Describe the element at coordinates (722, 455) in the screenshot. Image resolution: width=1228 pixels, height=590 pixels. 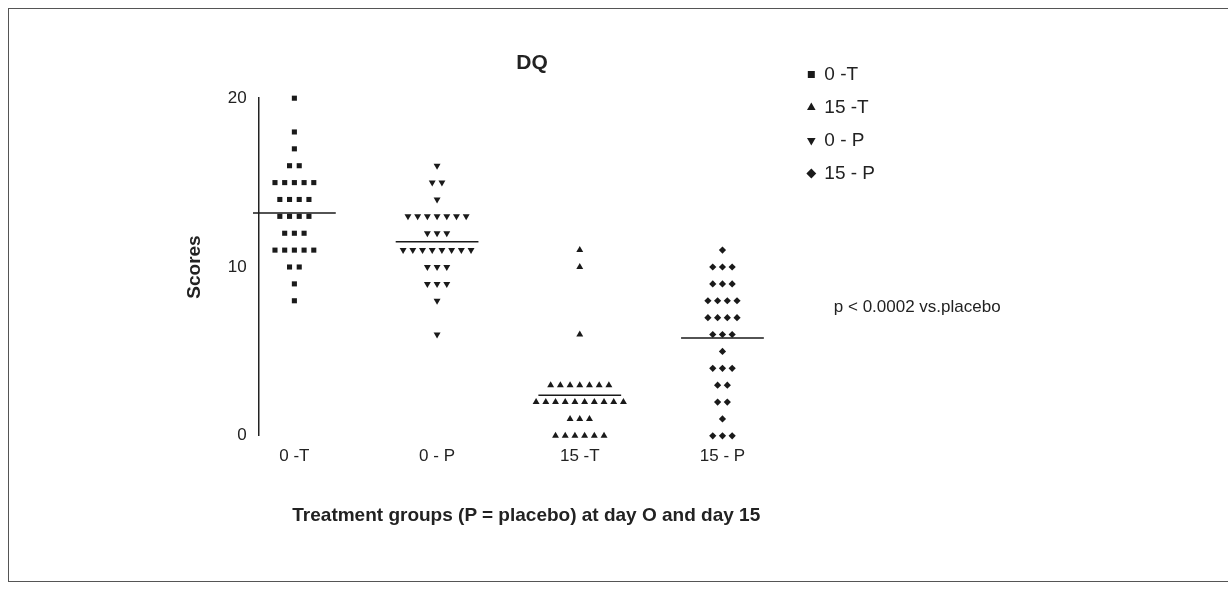
I see `x-tick-label: 15 - P` at that location.